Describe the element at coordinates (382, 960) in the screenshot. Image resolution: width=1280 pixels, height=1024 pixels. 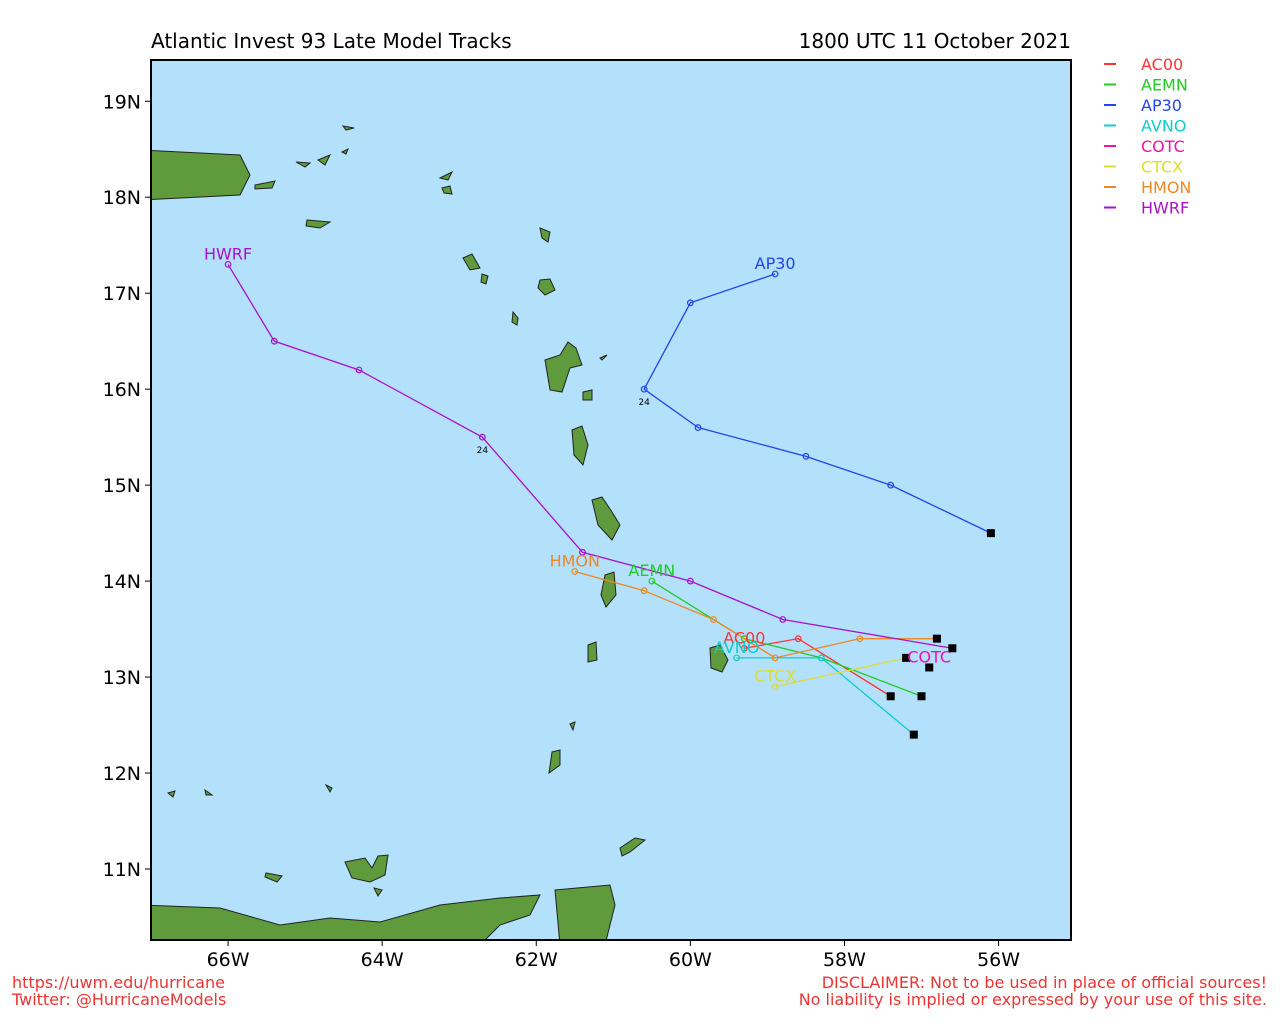
I see `x-tick-label: 64W` at that location.